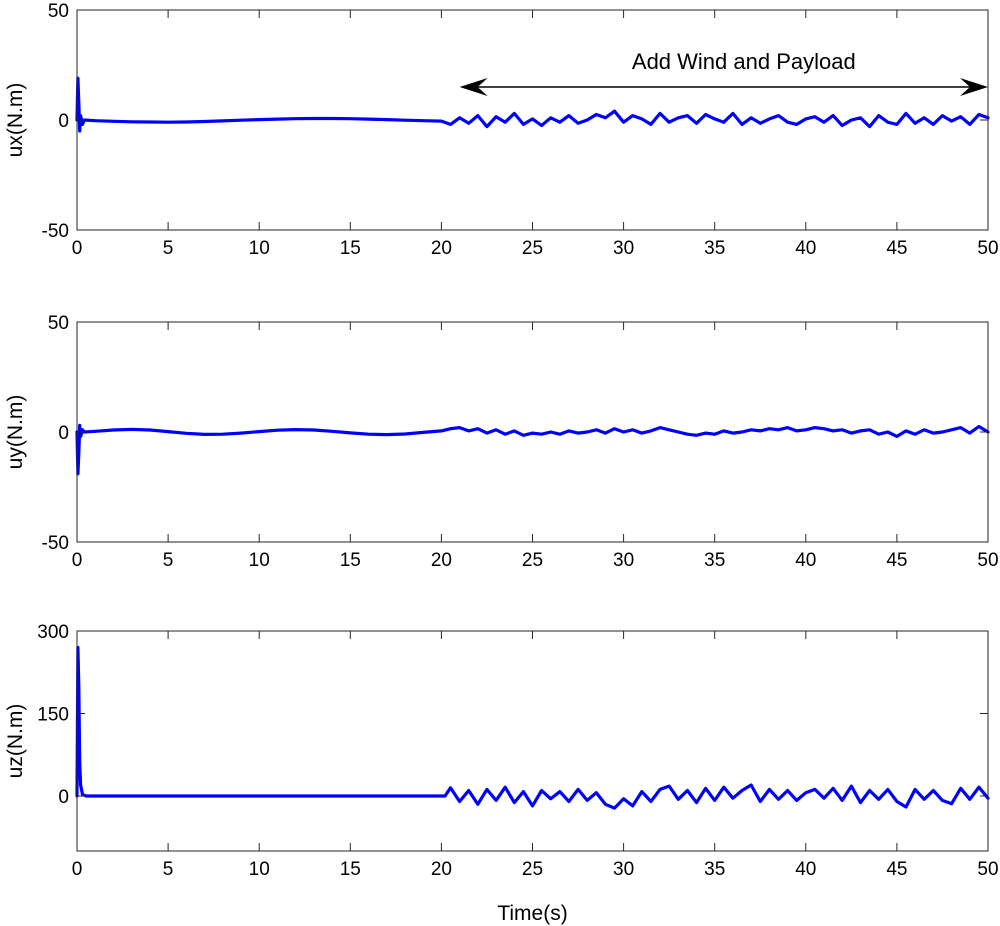 This screenshot has height=926, width=1000. I want to click on y-axis-label: uz(N.m), so click(15, 741).